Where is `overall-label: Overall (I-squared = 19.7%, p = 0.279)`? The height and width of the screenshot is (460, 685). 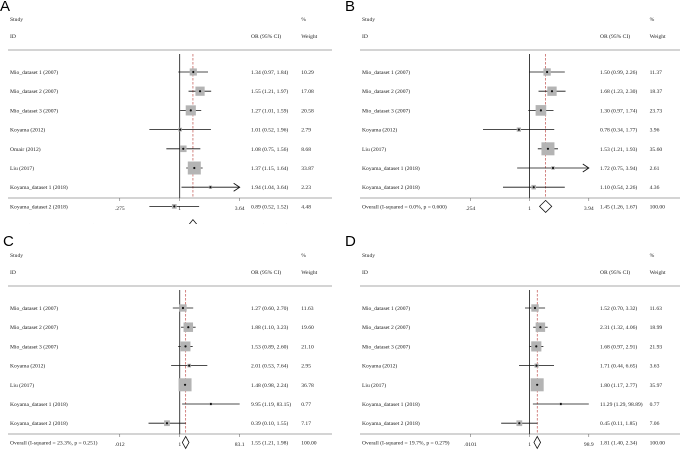 overall-label: Overall (I-squared = 19.7%, p = 0.279) is located at coordinates (406, 442).